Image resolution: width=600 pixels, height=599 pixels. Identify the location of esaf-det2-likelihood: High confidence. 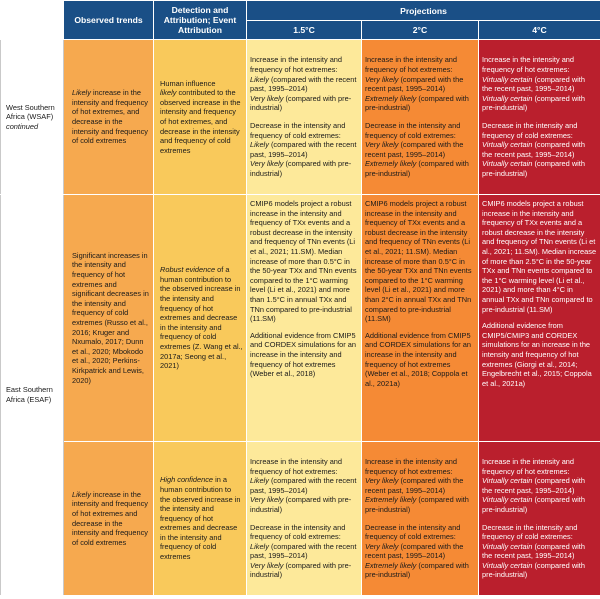
(187, 480).